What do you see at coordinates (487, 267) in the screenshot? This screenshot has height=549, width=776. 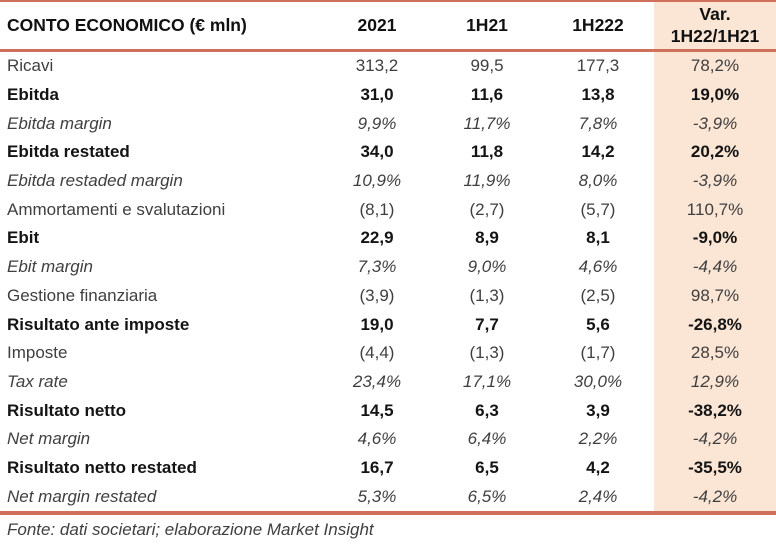 I see `value-1h21: 9,0%` at bounding box center [487, 267].